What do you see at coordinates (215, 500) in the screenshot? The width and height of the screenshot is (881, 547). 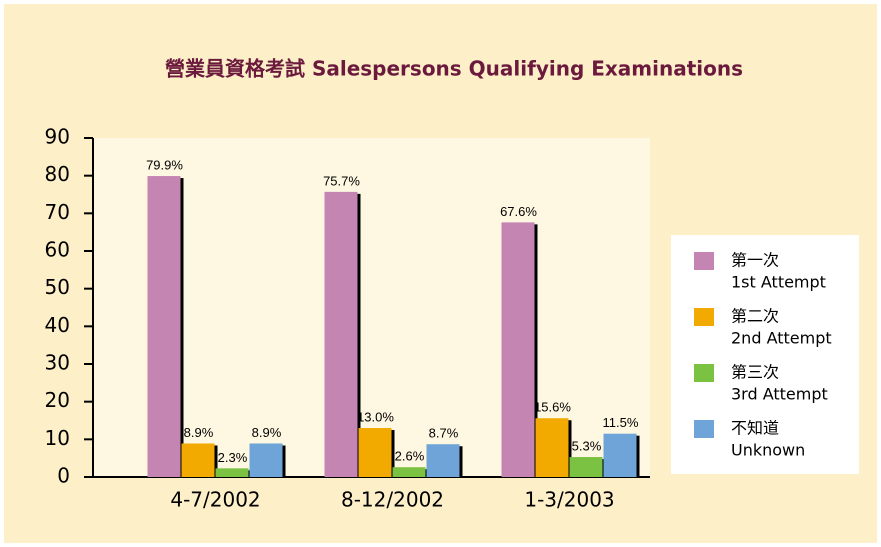 I see `x-tick-label: 4-7/2002` at bounding box center [215, 500].